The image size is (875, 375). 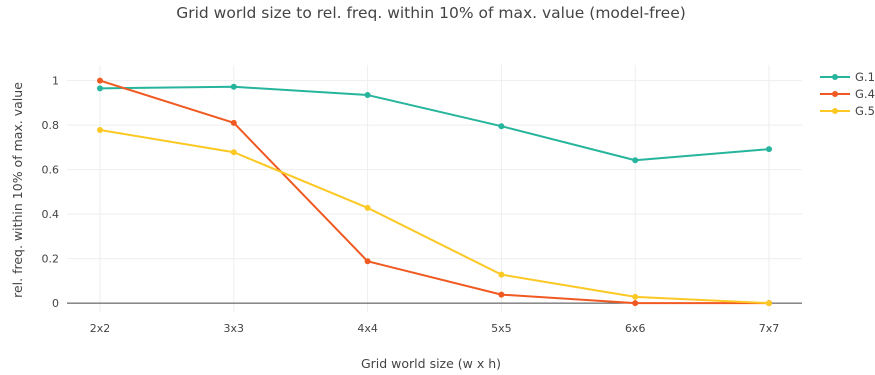 What do you see at coordinates (431, 363) in the screenshot?
I see `x-axis-title: Grid world size (w x h)` at bounding box center [431, 363].